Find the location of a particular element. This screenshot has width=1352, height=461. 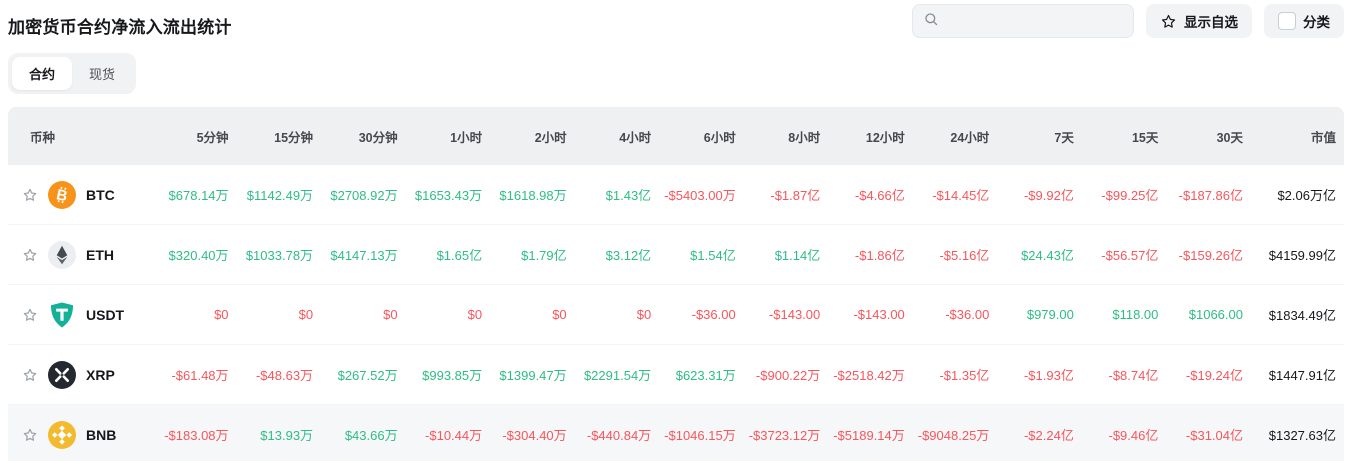

xrp-icon is located at coordinates (62, 374).